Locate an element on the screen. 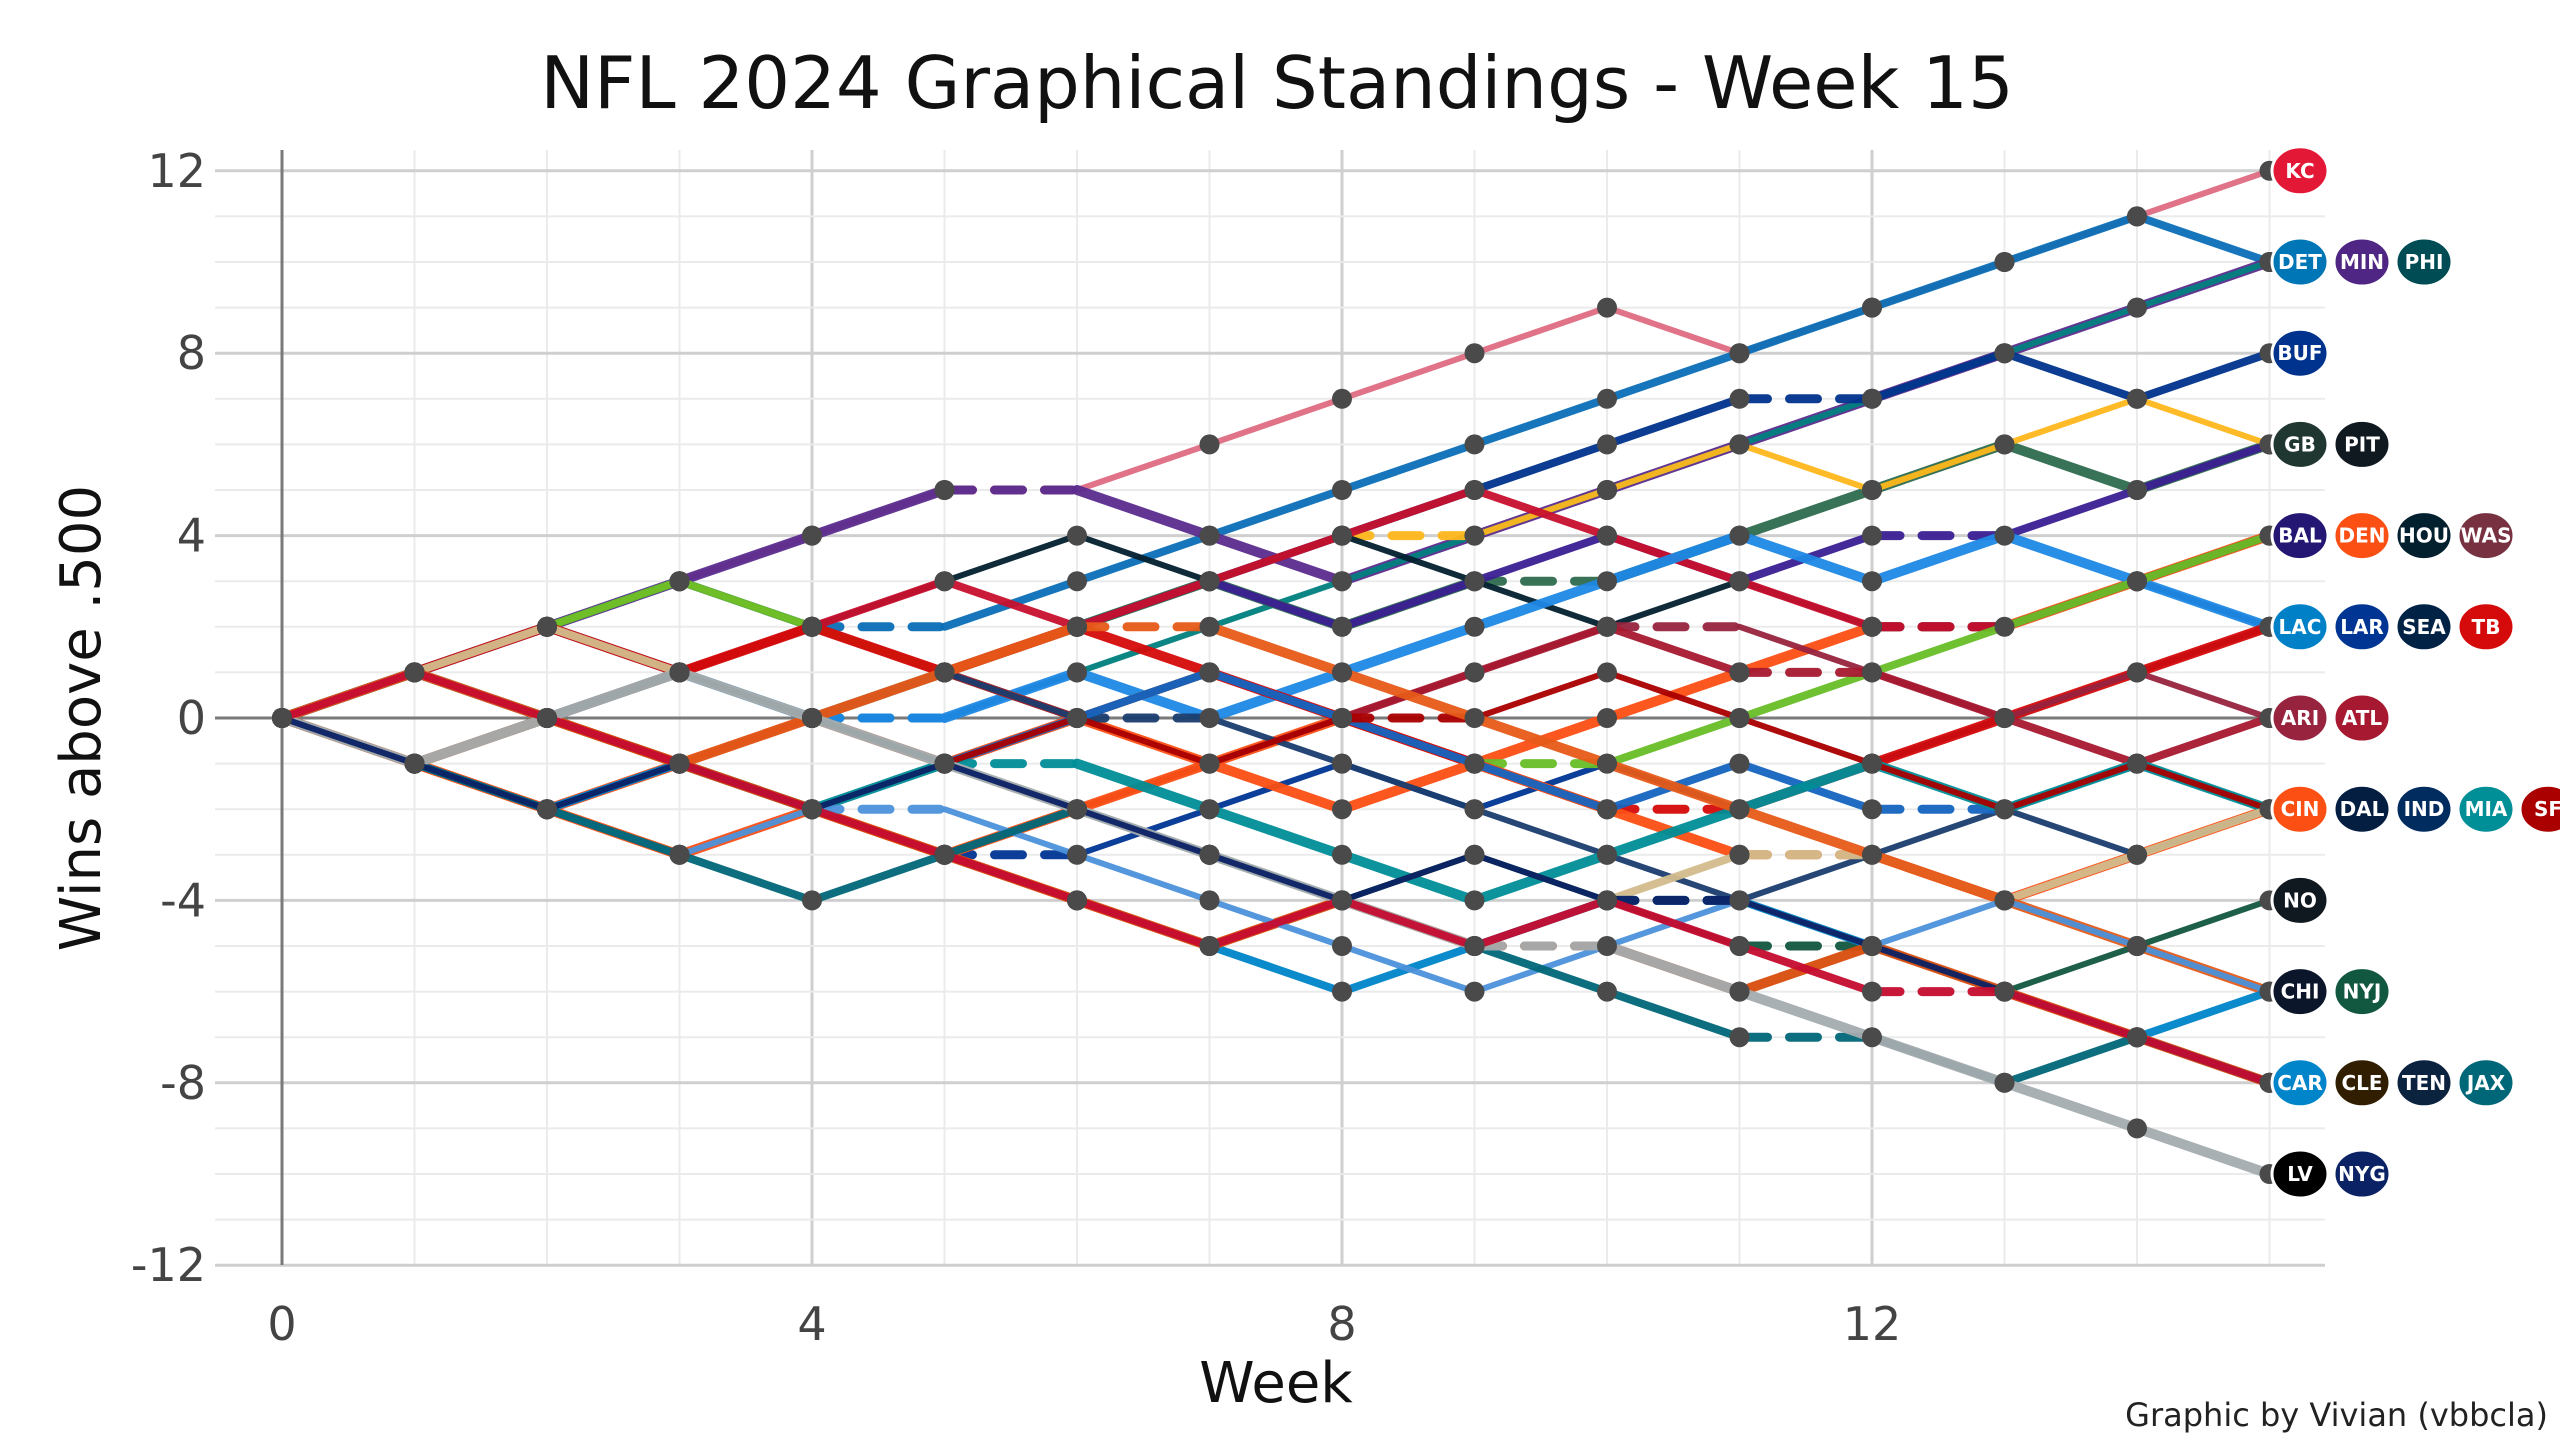  logo-ind-icon: IND is located at coordinates (2424, 809).